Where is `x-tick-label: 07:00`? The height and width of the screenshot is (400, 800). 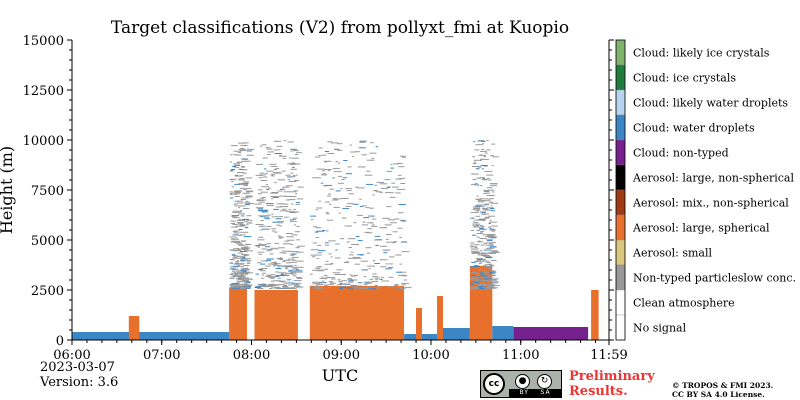
x-tick-label: 07:00 is located at coordinates (161, 355).